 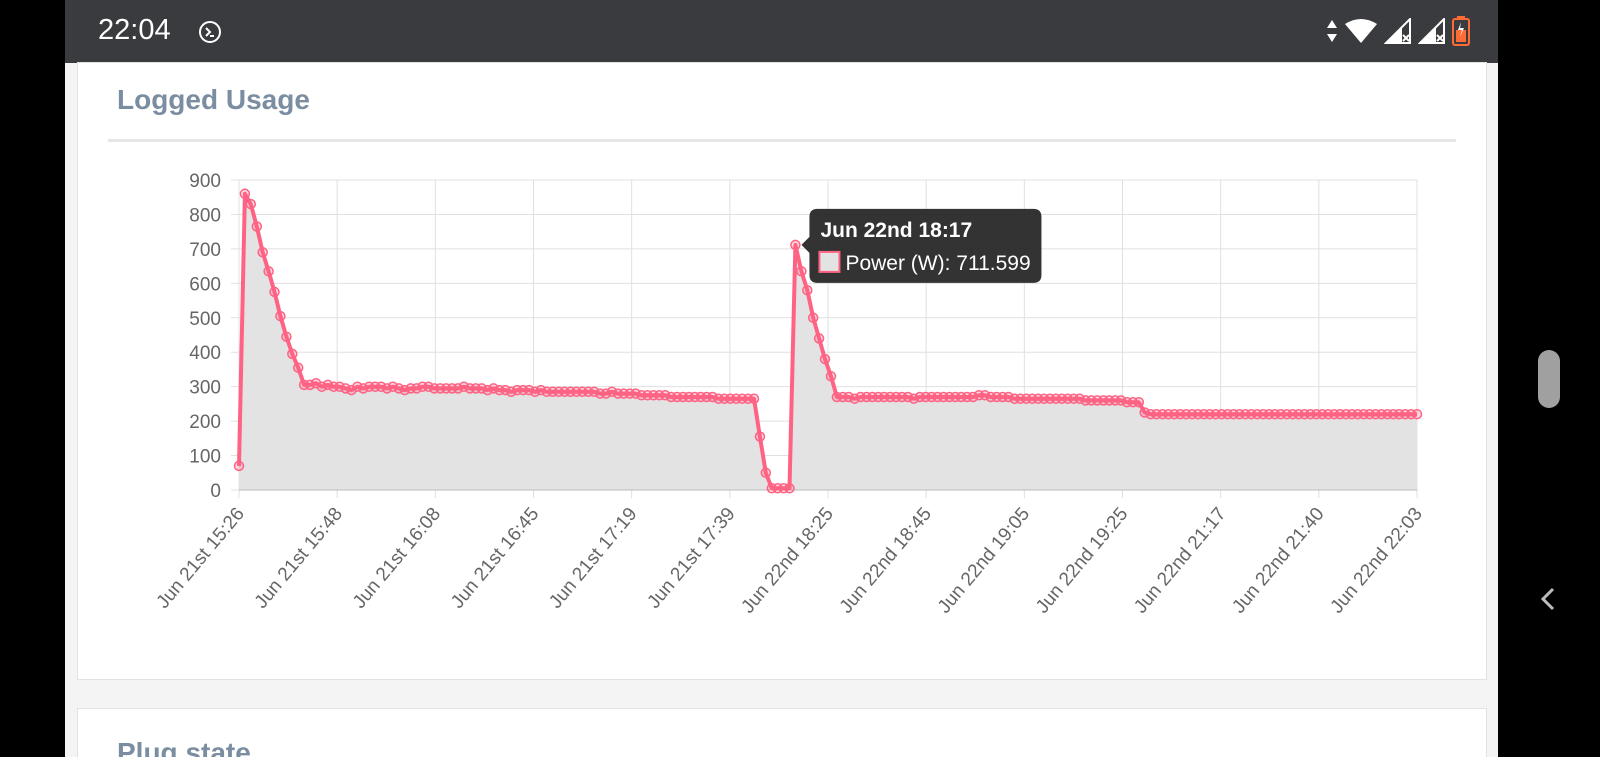 I want to click on x-tick-label: Jun 22nd 19:25, so click(x=1082, y=561).